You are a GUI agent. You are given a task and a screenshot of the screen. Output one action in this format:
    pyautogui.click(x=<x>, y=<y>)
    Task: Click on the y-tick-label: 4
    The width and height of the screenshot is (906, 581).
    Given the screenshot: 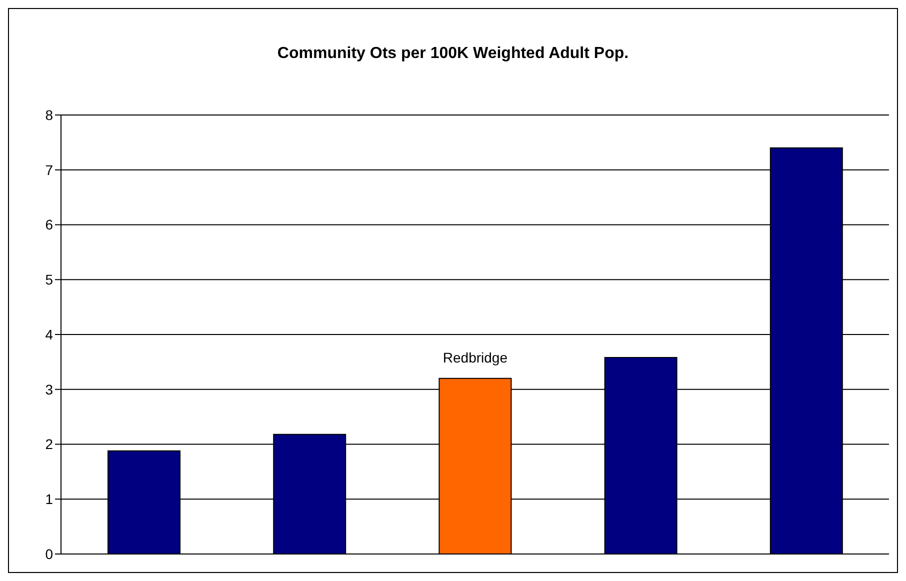 What is the action you would take?
    pyautogui.click(x=49, y=334)
    